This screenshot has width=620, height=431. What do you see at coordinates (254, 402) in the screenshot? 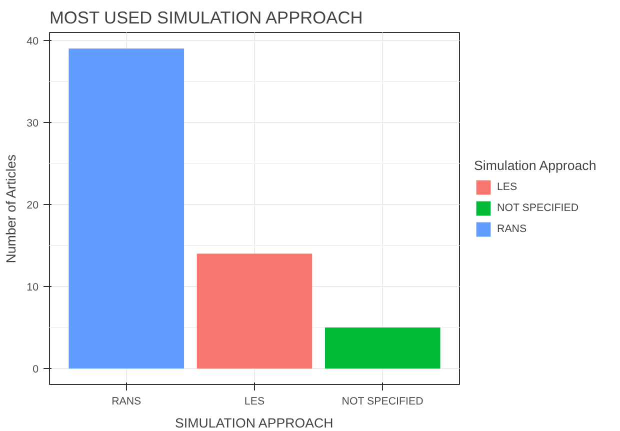
I see `x-tick-label: LES` at bounding box center [254, 402].